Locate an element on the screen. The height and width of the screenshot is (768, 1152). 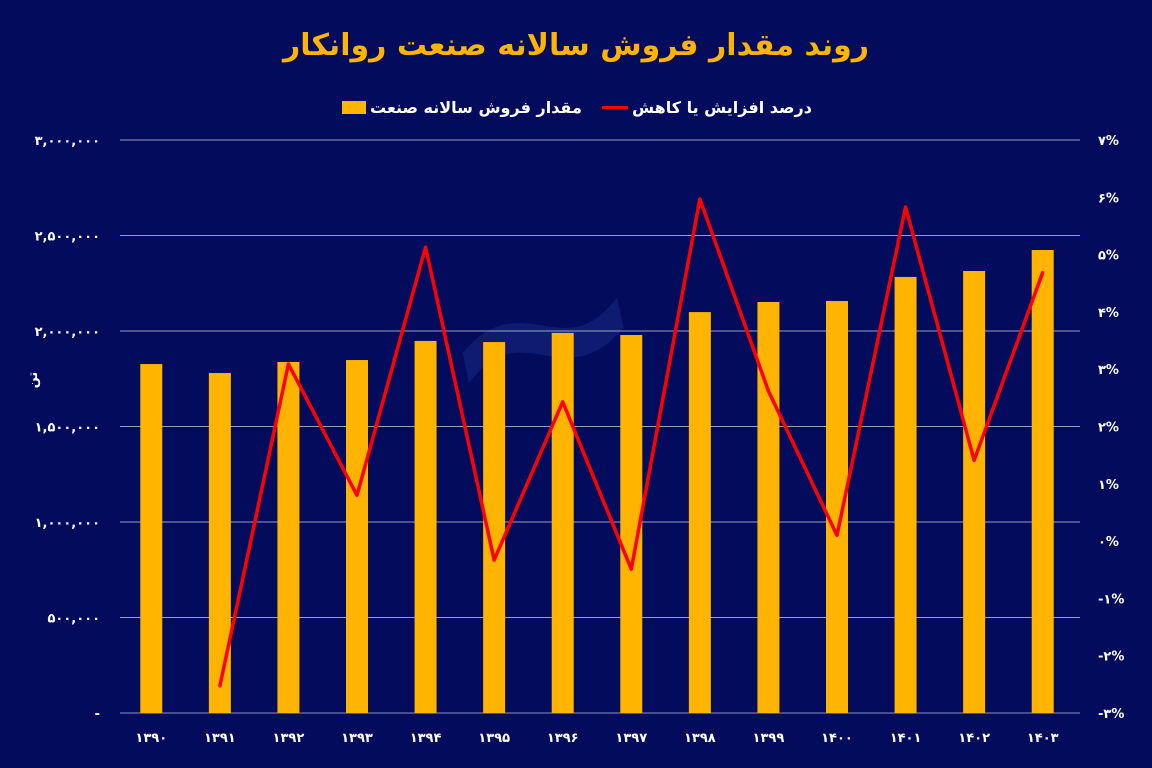
right-tick-label: ۵% is located at coordinates (1108, 256).